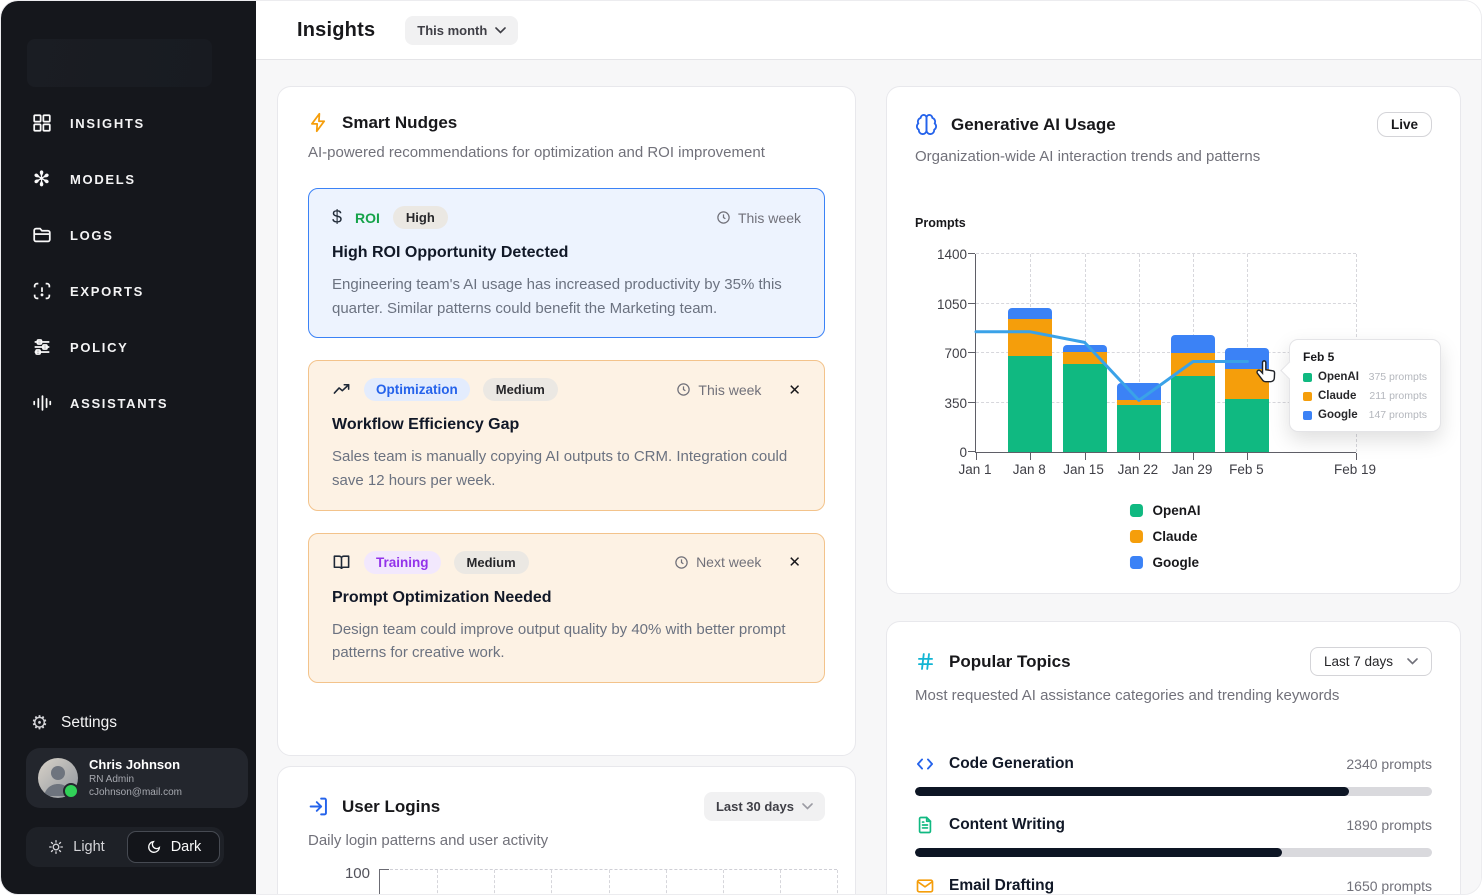 The width and height of the screenshot is (1482, 895). What do you see at coordinates (462, 30) in the screenshot?
I see `period-select-this-month: This month` at bounding box center [462, 30].